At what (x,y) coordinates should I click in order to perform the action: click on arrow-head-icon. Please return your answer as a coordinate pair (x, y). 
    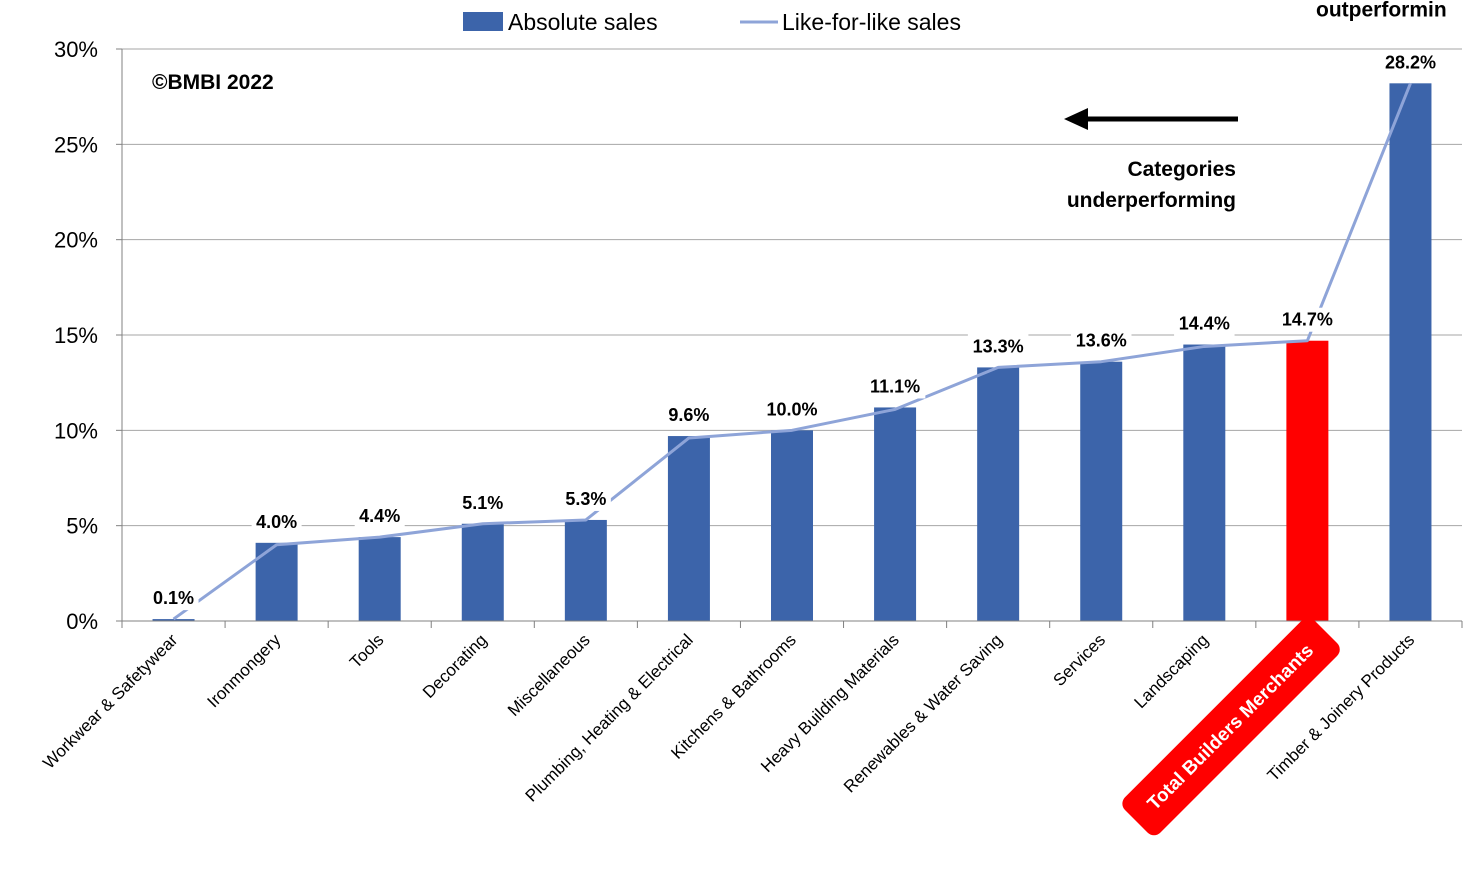
    Looking at the image, I should click on (1076, 119).